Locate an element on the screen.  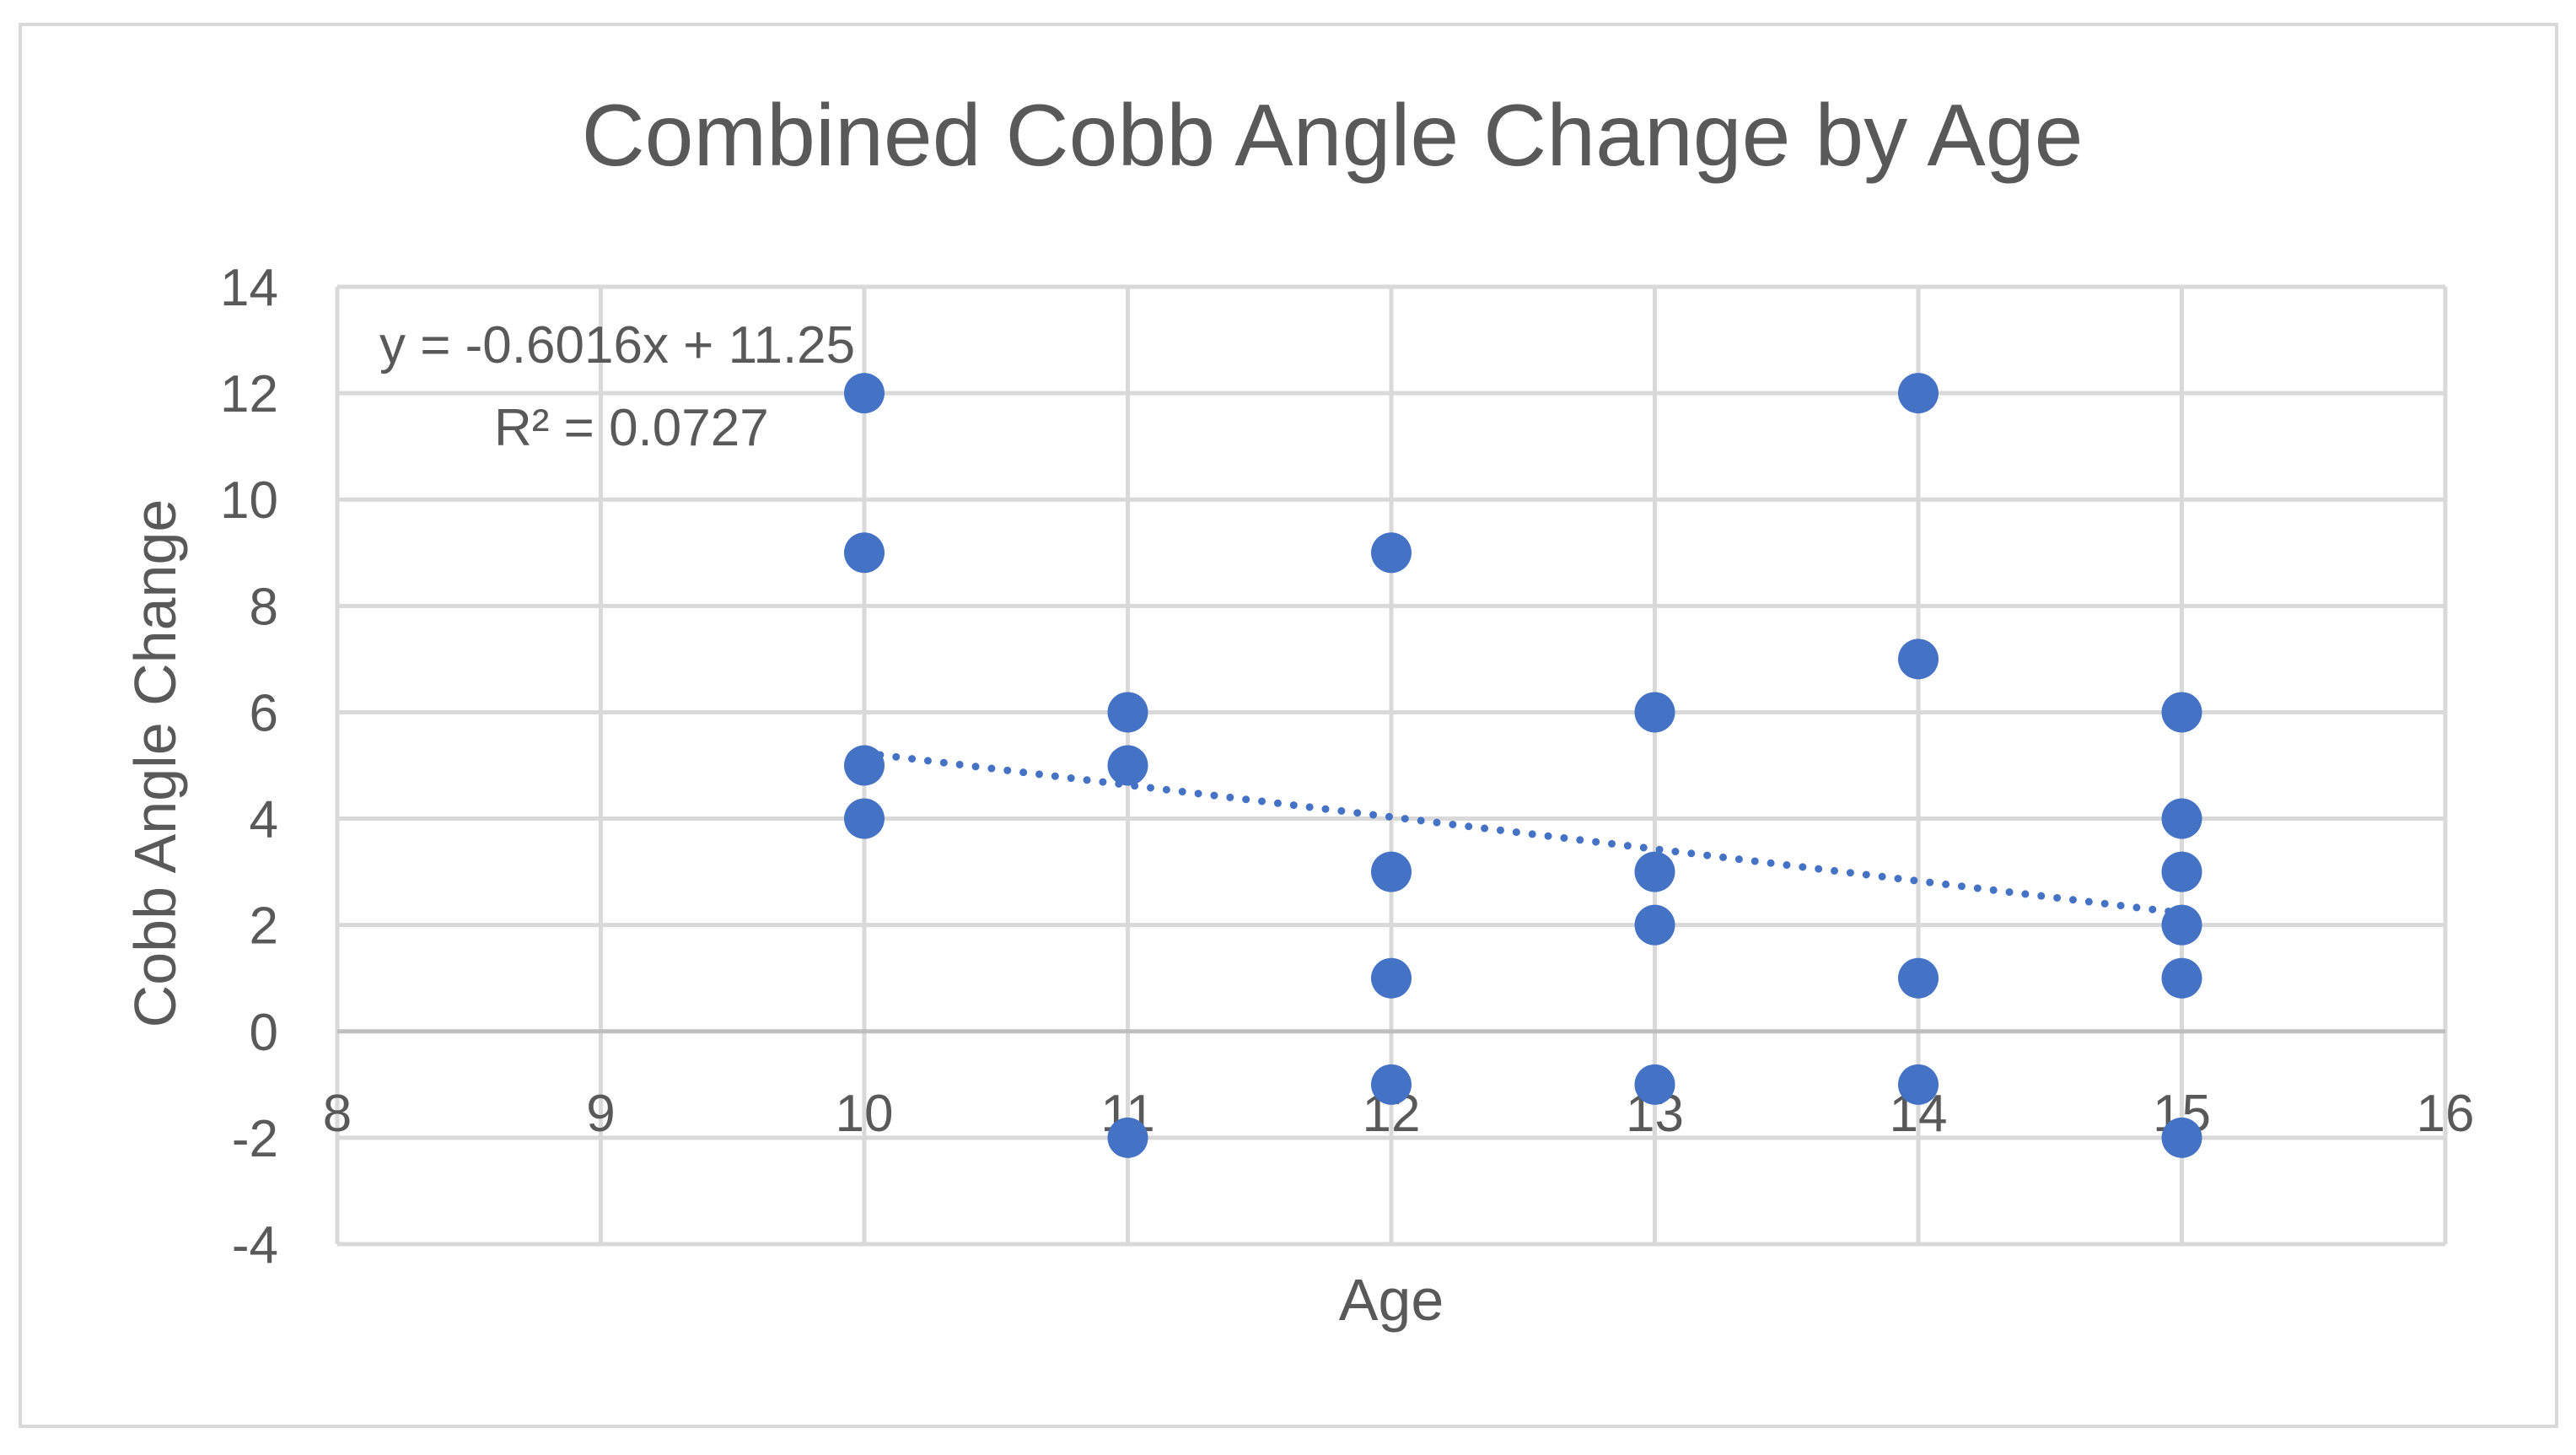
y-tick-label: 0 is located at coordinates (264, 1033).